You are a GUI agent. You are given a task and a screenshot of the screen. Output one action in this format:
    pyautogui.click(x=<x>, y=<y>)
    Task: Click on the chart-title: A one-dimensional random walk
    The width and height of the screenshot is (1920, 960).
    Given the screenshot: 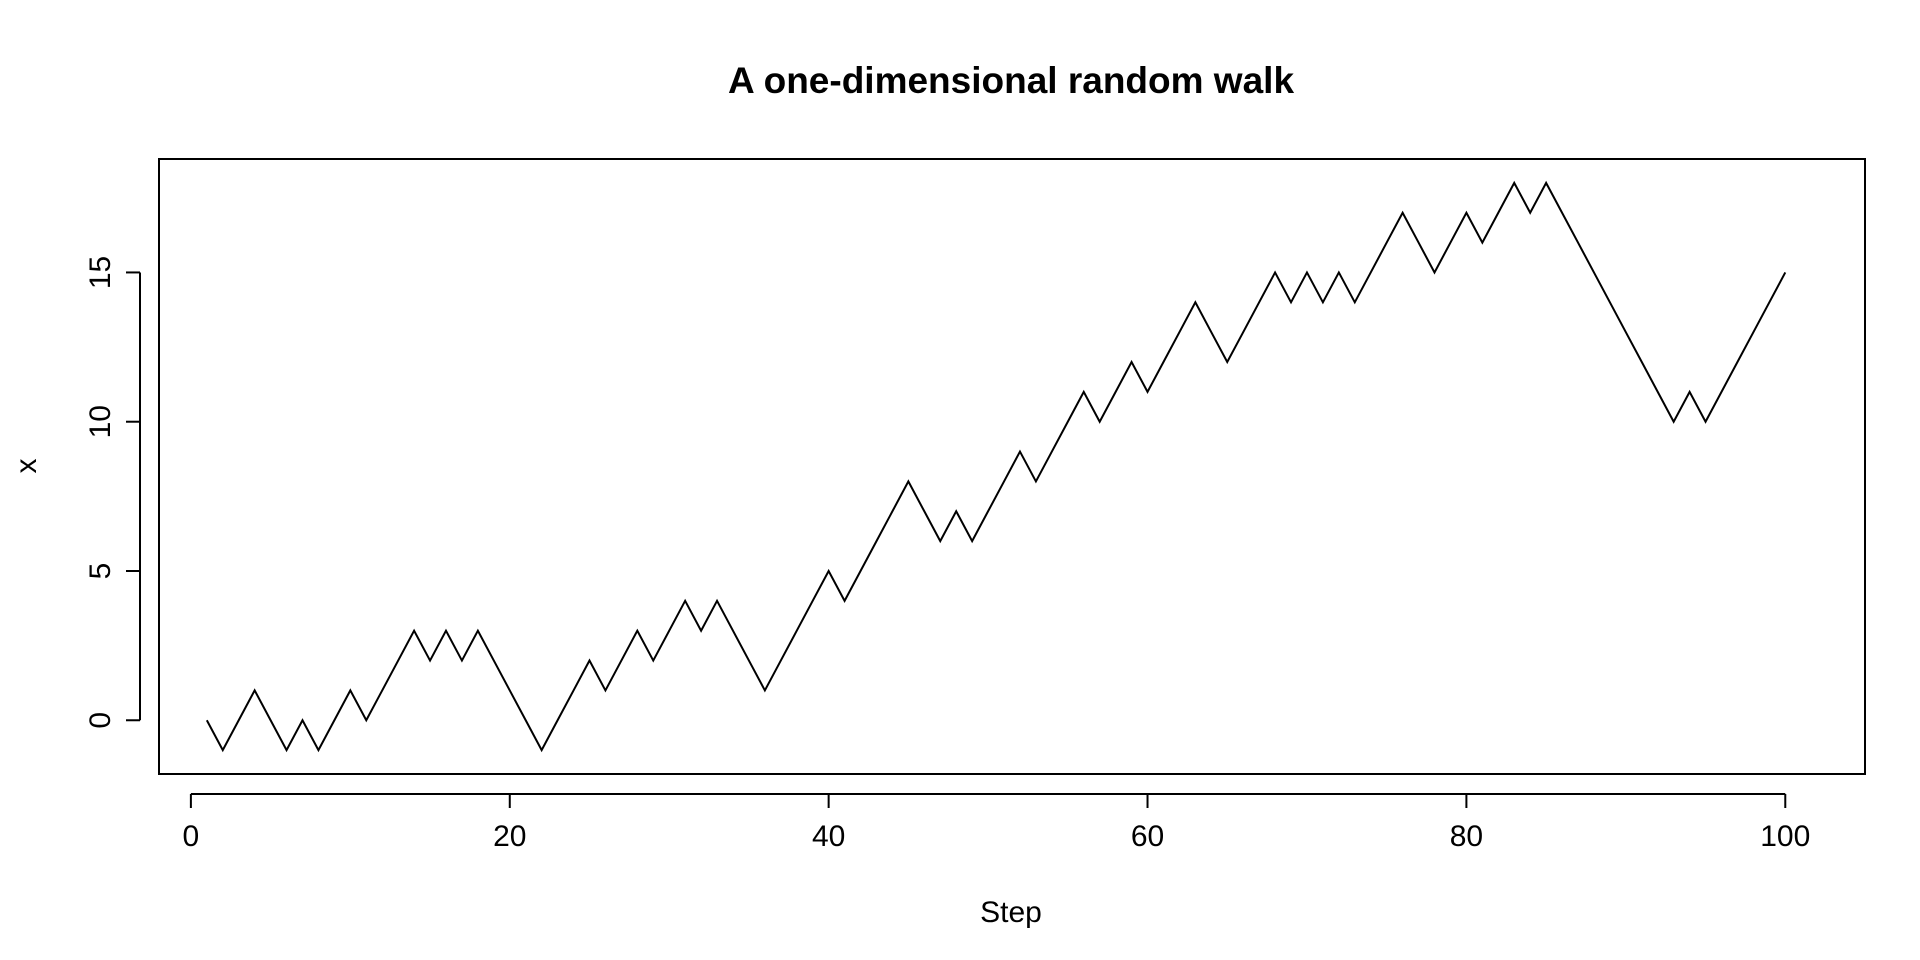 What is the action you would take?
    pyautogui.click(x=1011, y=80)
    